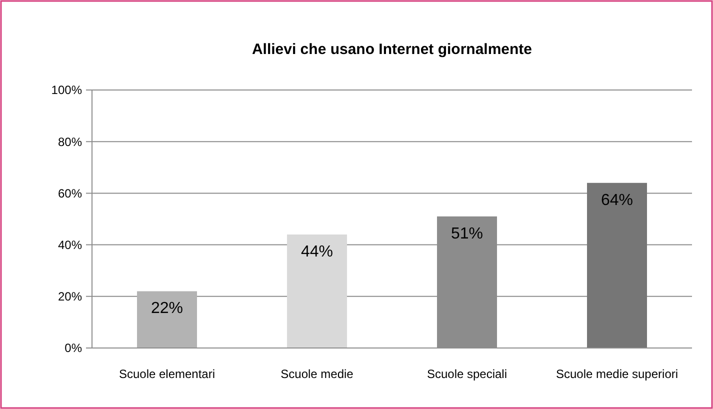 This screenshot has height=409, width=713. I want to click on y-tick-label: 100%, so click(66, 90).